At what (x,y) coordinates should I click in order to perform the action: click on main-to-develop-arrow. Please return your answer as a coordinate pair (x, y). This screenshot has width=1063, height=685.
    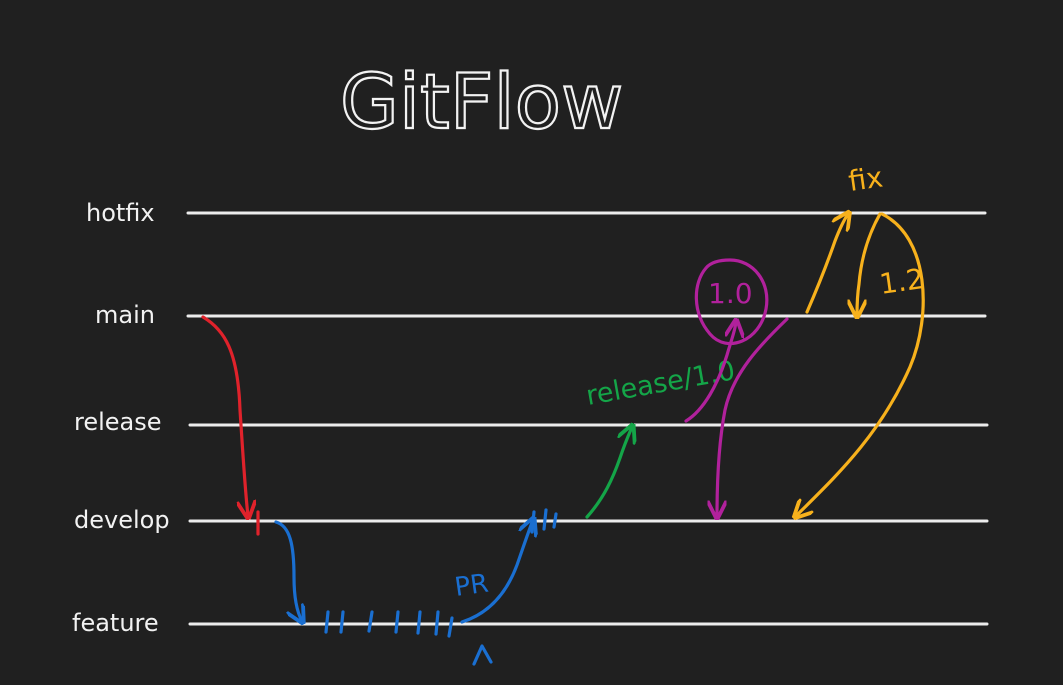
    Looking at the image, I should click on (224, 415).